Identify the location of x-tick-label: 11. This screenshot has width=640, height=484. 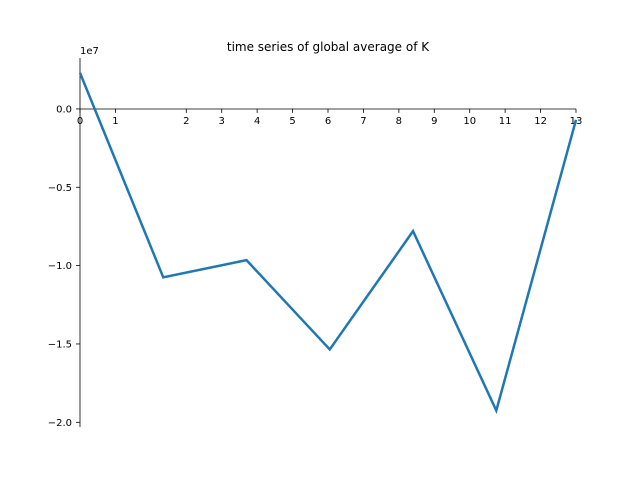
(505, 121).